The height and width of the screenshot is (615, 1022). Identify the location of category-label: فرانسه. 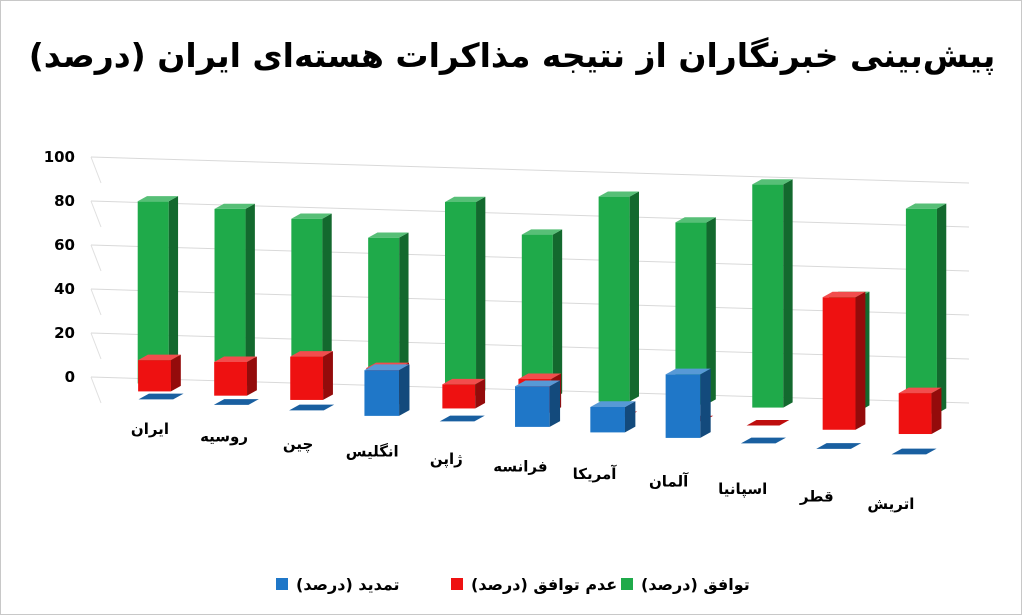
(520, 466).